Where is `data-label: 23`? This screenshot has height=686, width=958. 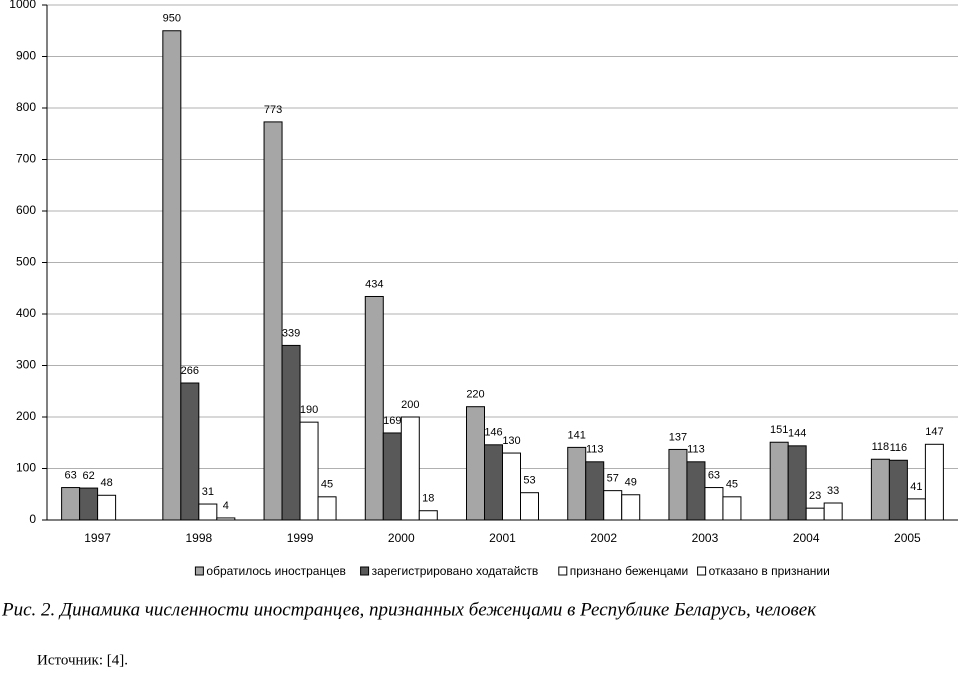 data-label: 23 is located at coordinates (815, 496).